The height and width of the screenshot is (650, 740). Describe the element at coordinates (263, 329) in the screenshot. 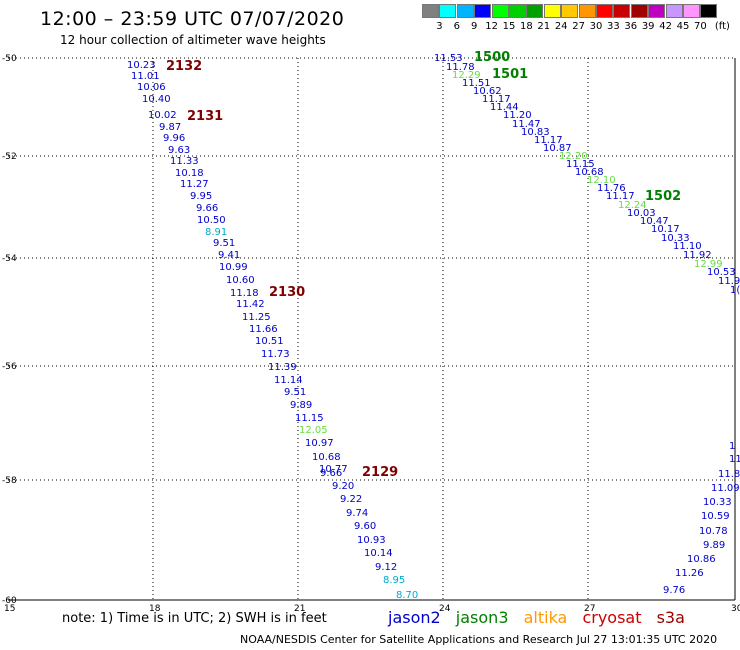

I see `wave-height-value: 11.66` at that location.